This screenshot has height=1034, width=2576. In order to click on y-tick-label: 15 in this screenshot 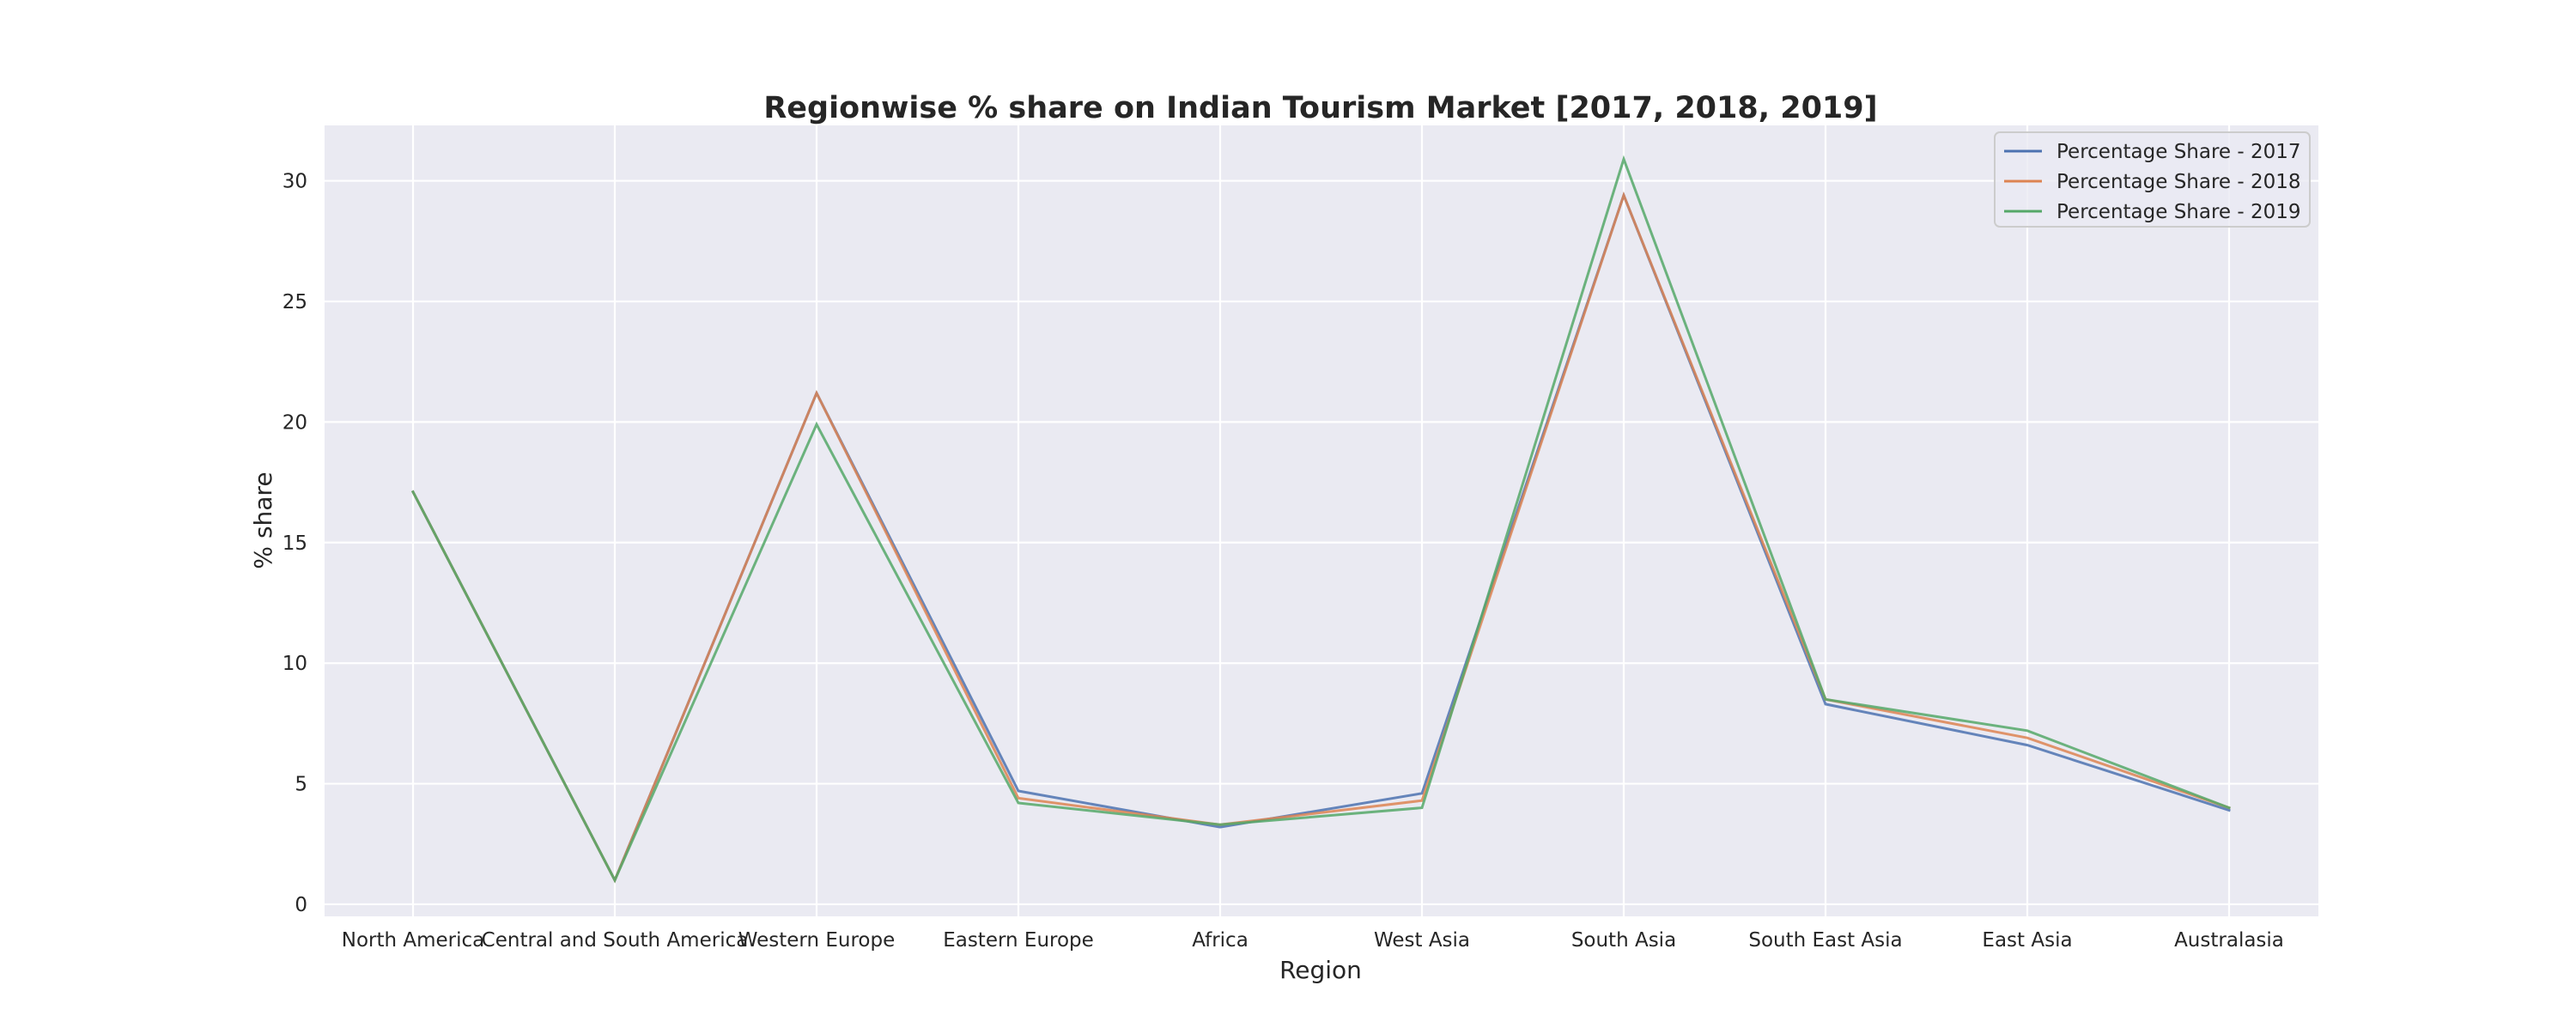, I will do `click(295, 543)`.